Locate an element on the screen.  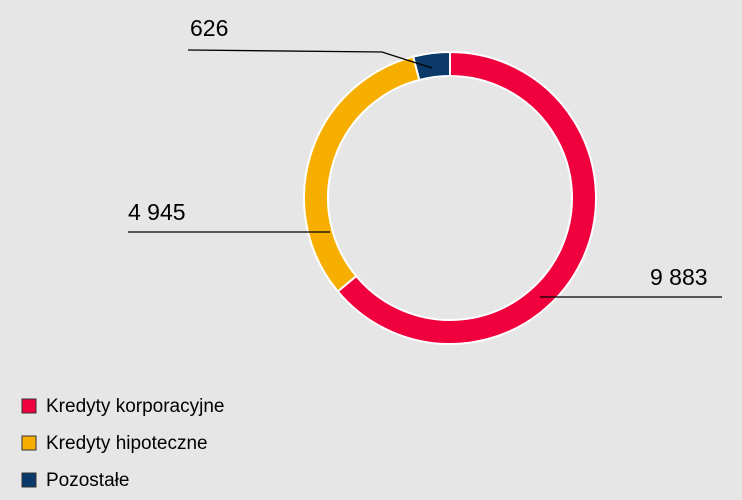
data-label: 9 883 is located at coordinates (679, 277).